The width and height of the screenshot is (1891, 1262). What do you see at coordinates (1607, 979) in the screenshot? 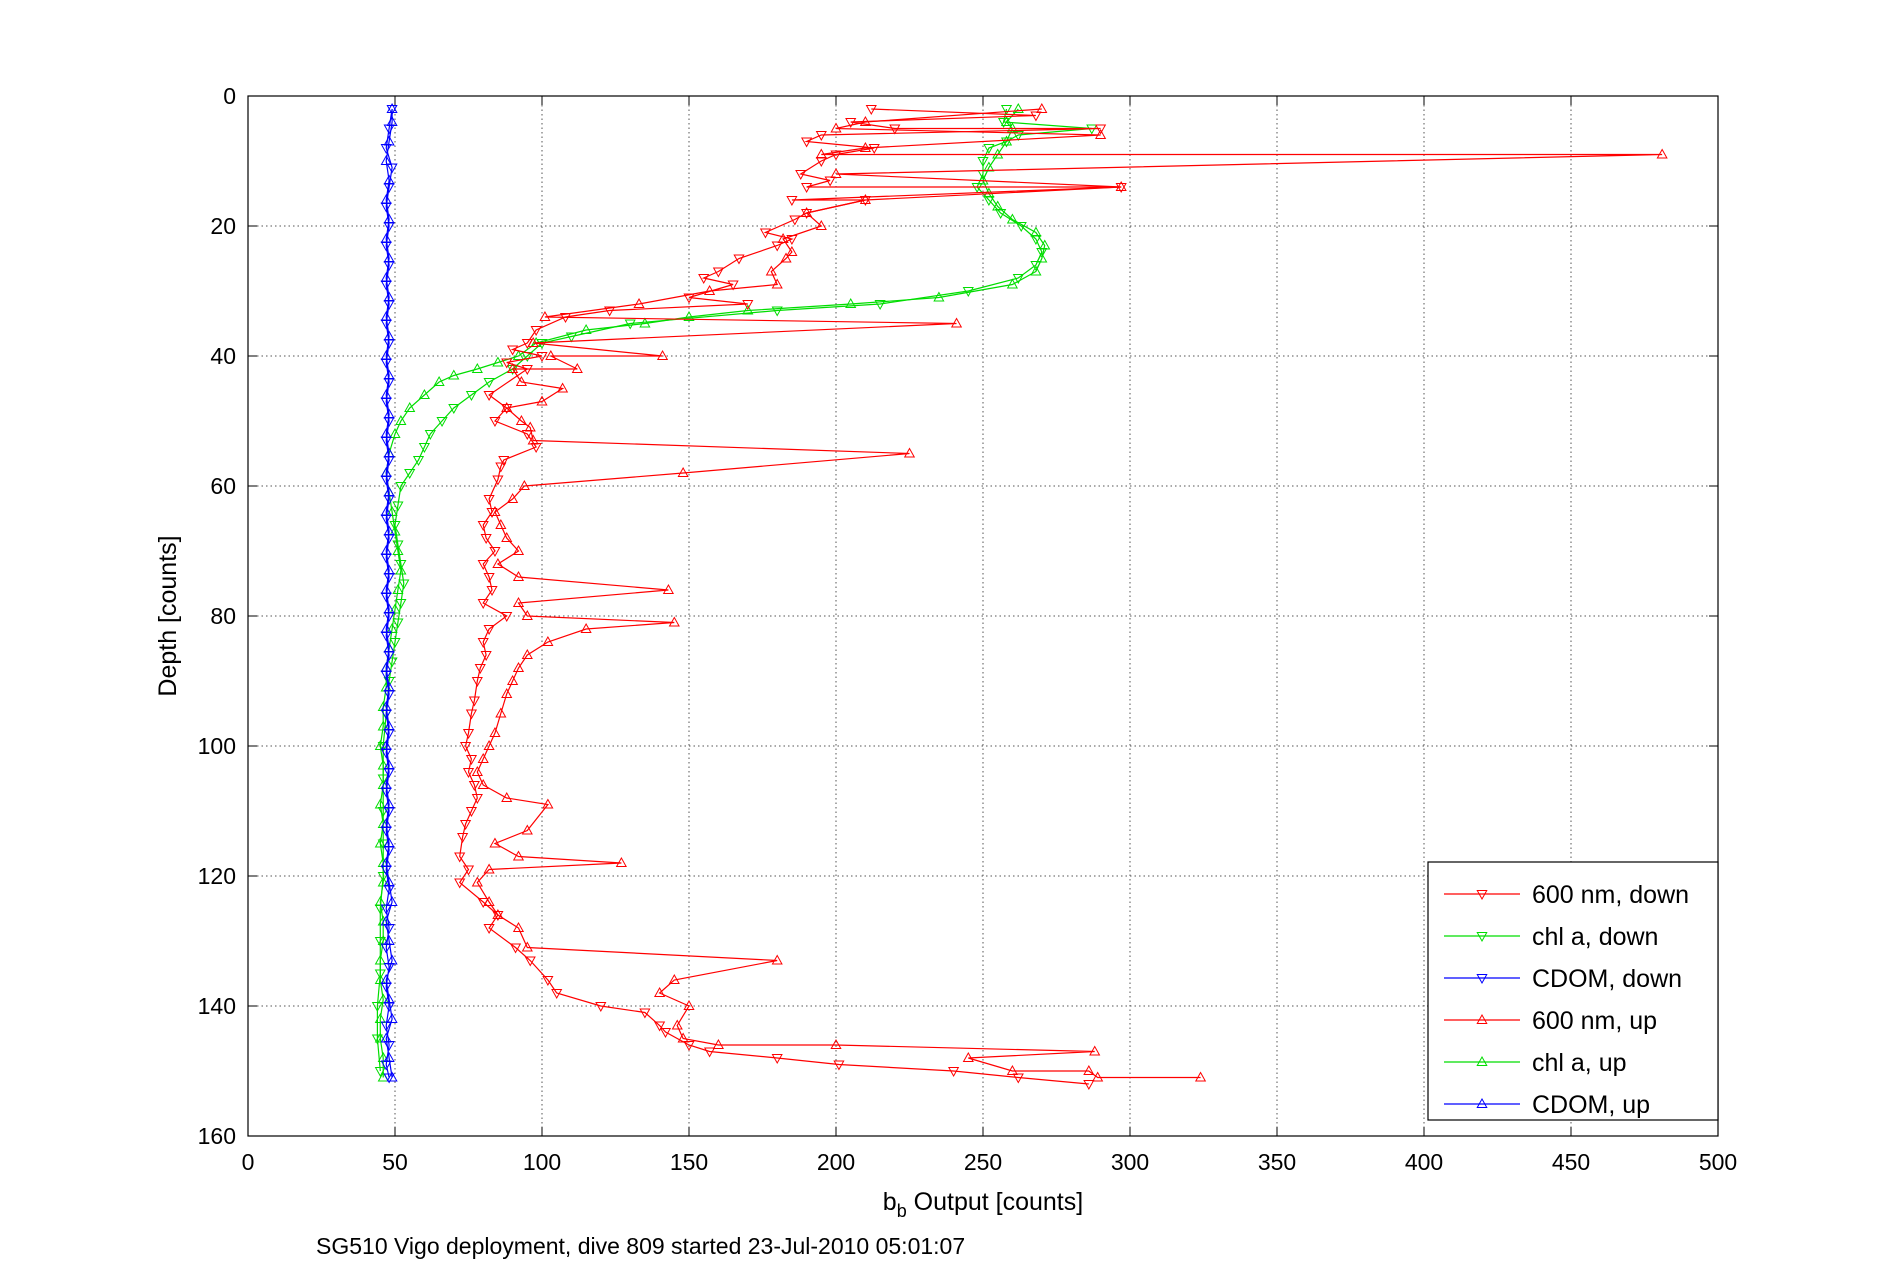
I see `legend-label: CDOM, down` at bounding box center [1607, 979].